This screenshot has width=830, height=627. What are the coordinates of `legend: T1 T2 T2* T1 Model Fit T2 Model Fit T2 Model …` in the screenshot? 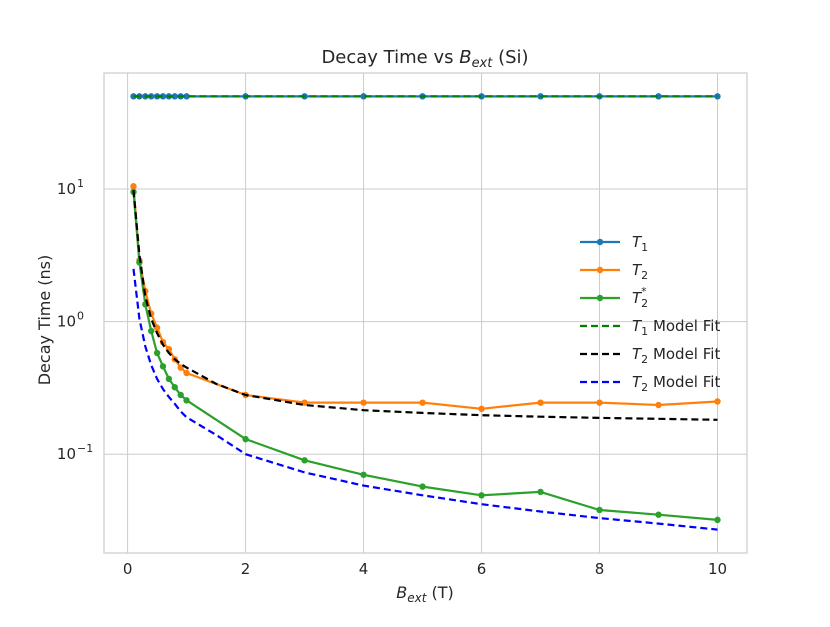 It's located at (650, 313).